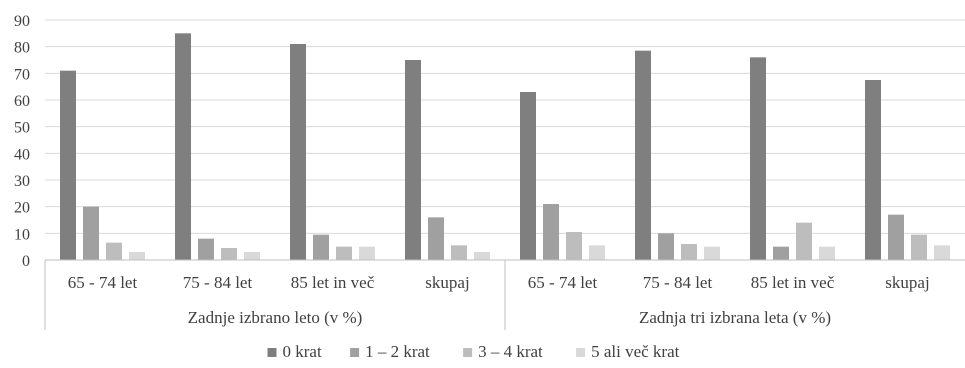 This screenshot has height=368, width=965. I want to click on group-label: Zadnja tri izbrana leta (v %), so click(735, 317).